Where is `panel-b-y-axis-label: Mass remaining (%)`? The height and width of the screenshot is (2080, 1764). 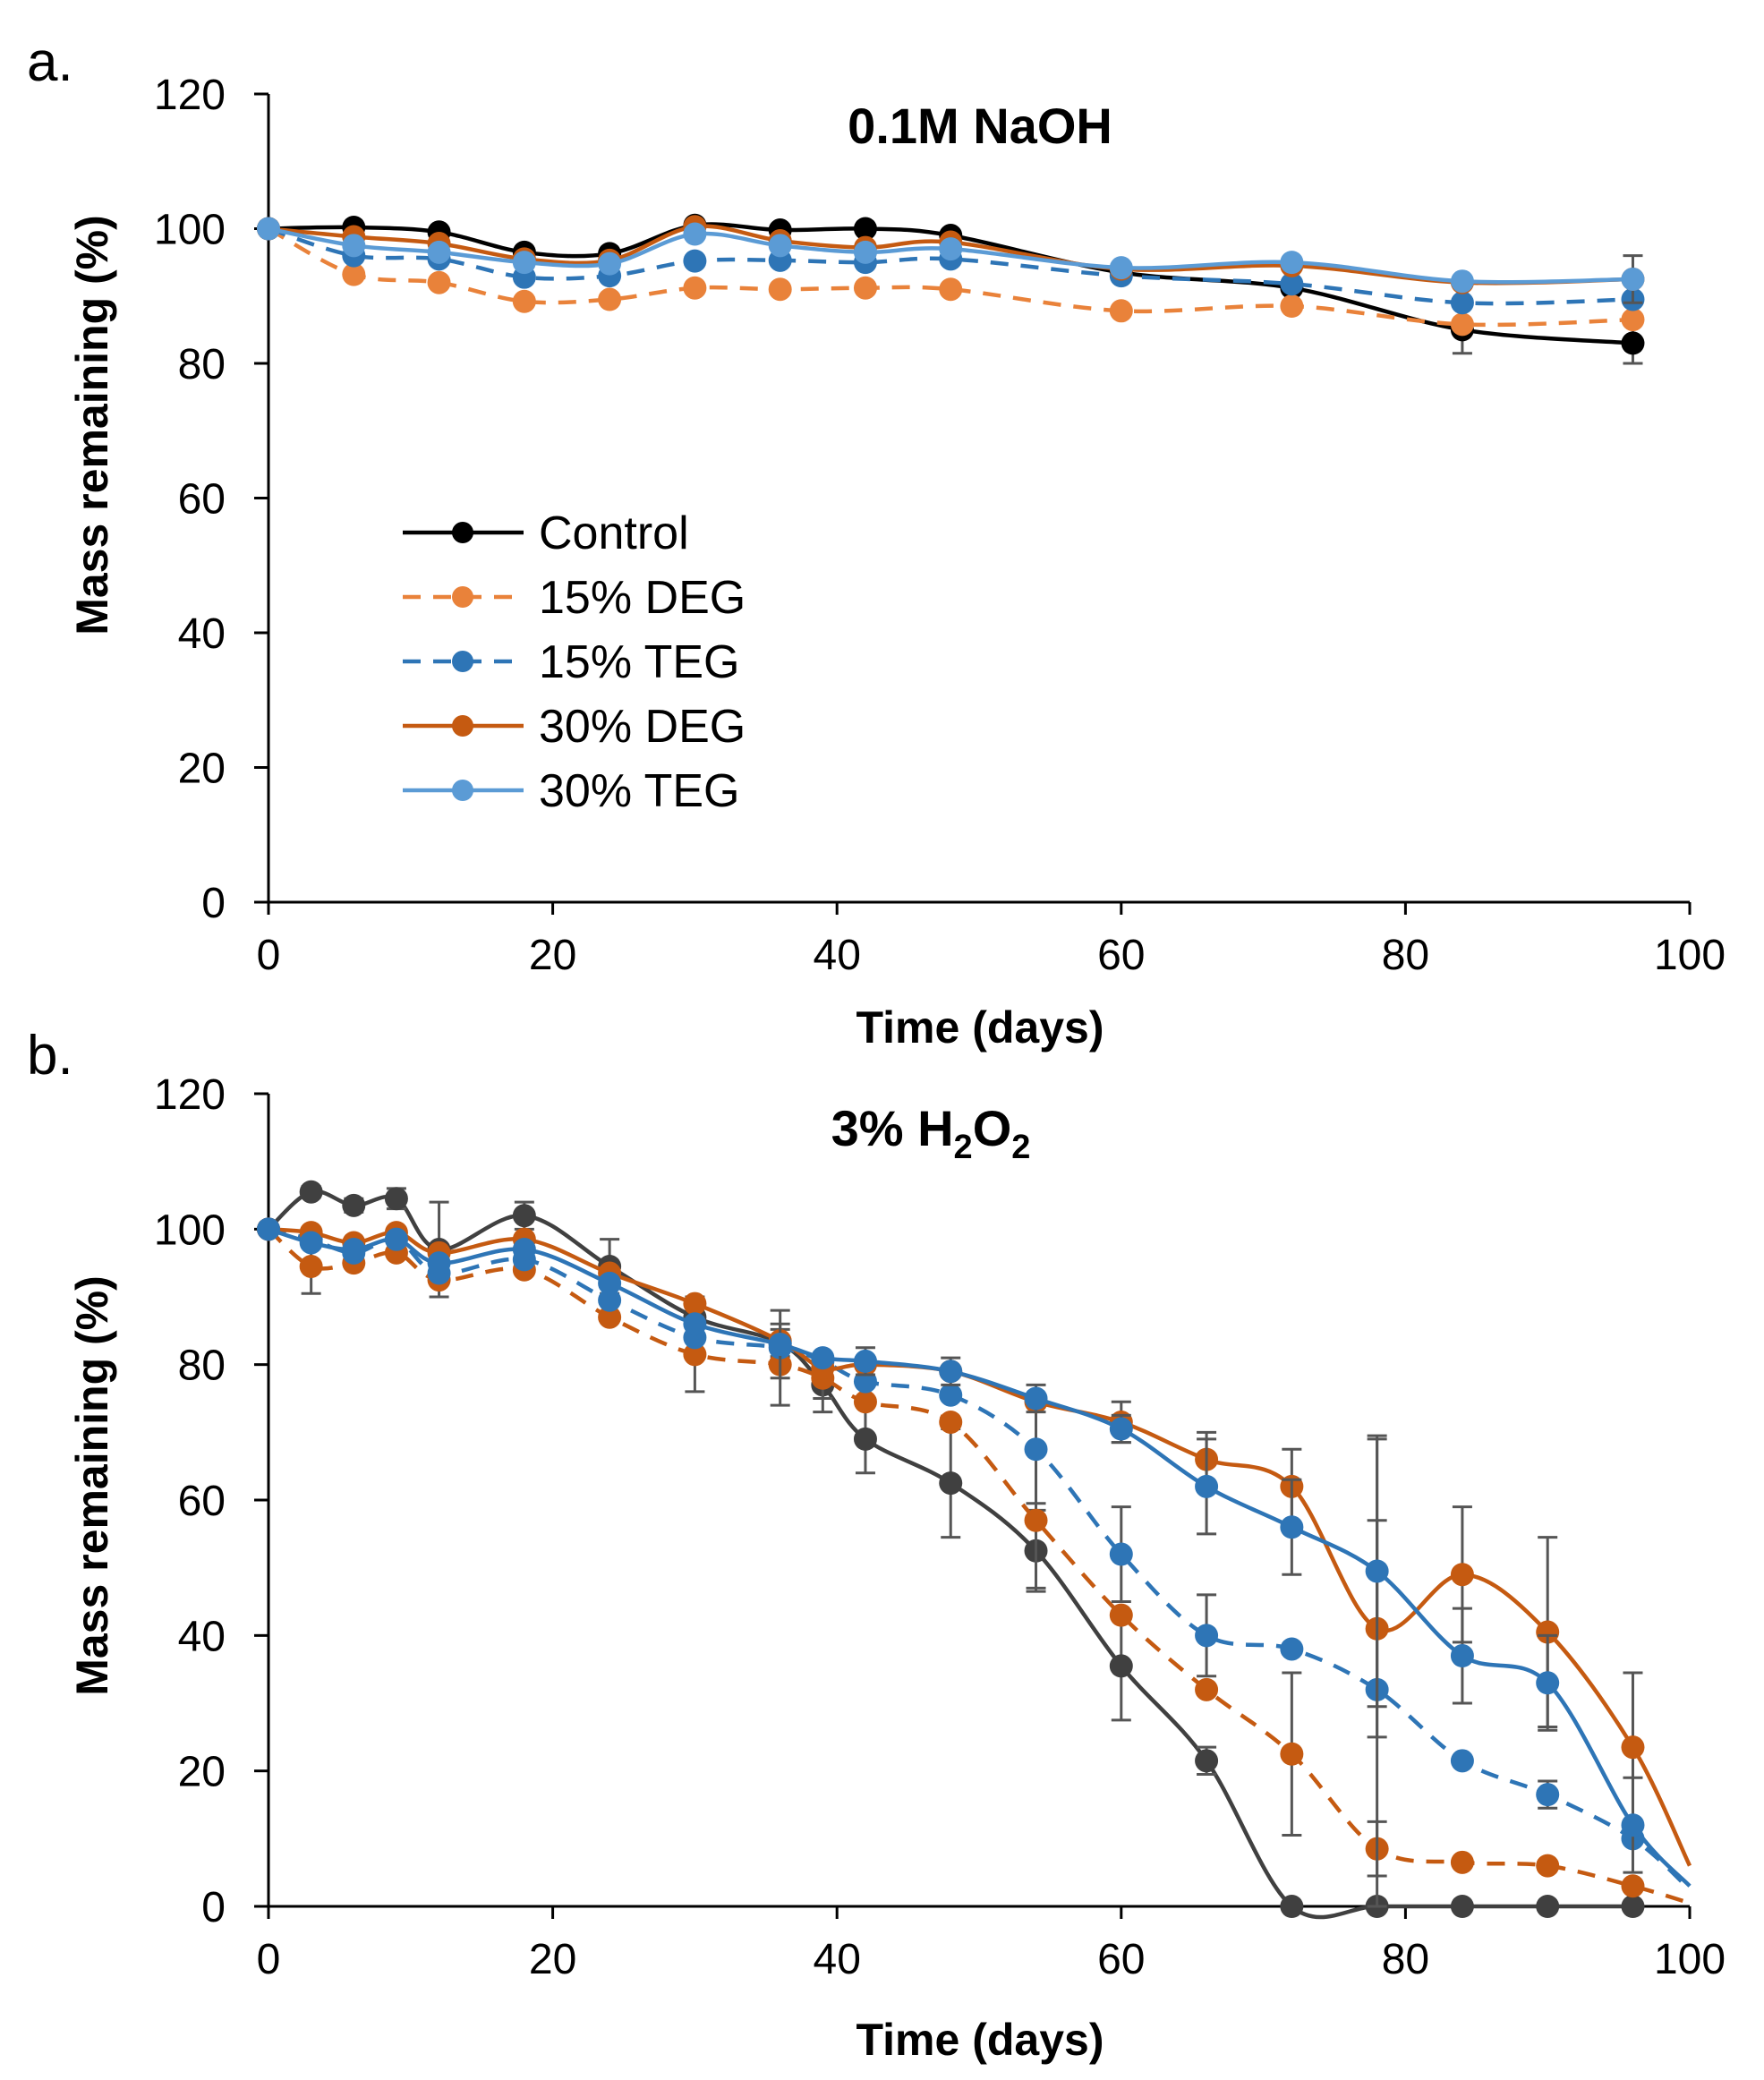 panel-b-y-axis-label: Mass remaining (%) is located at coordinates (92, 1486).